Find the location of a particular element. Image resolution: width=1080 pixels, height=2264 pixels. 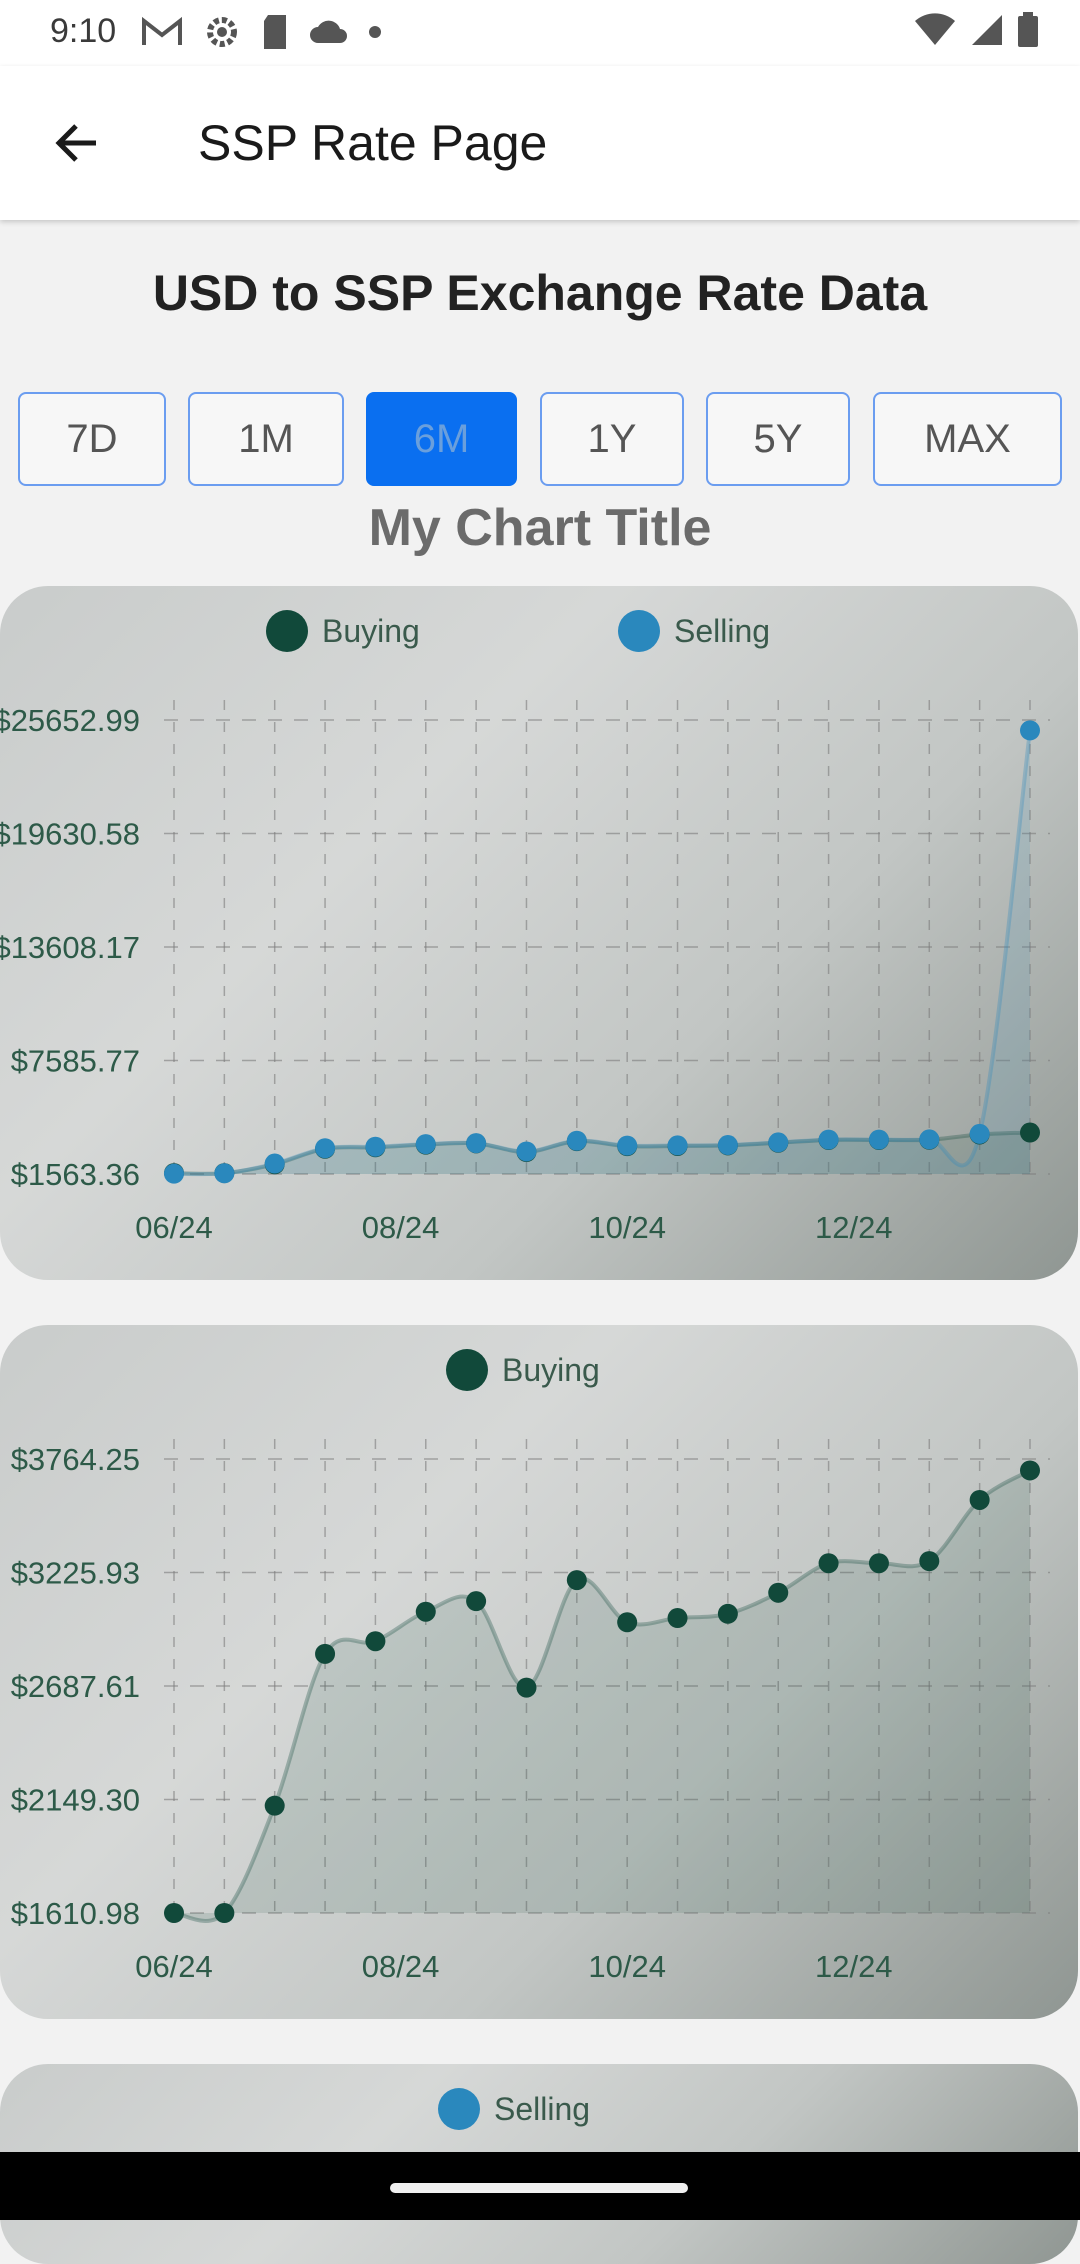

y-tick-label: $2687.61 is located at coordinates (75, 1686).